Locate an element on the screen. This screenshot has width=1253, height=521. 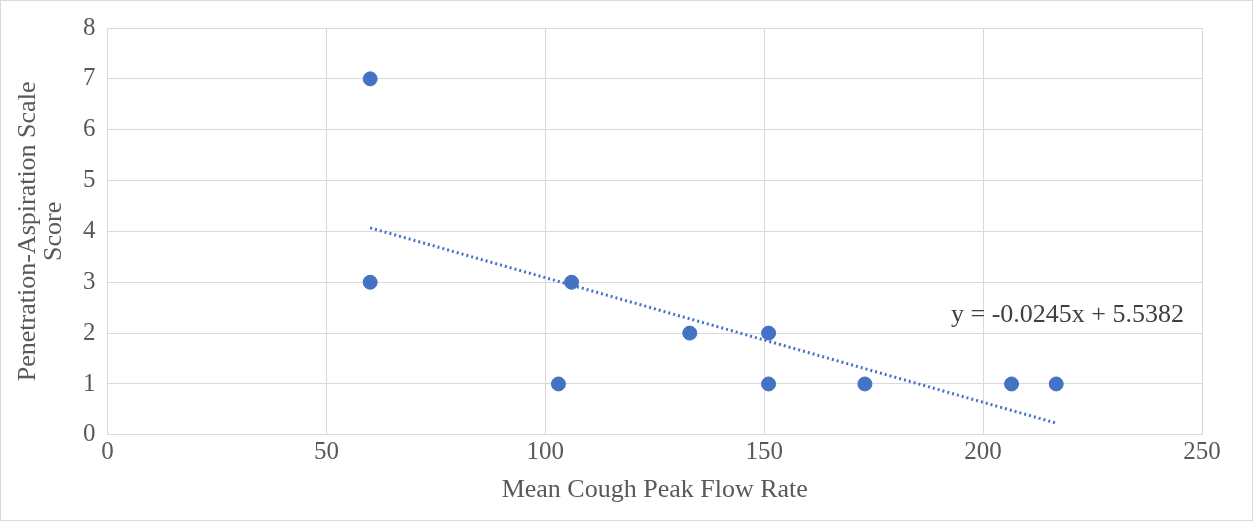
y-tick-label: 7 is located at coordinates (89, 77).